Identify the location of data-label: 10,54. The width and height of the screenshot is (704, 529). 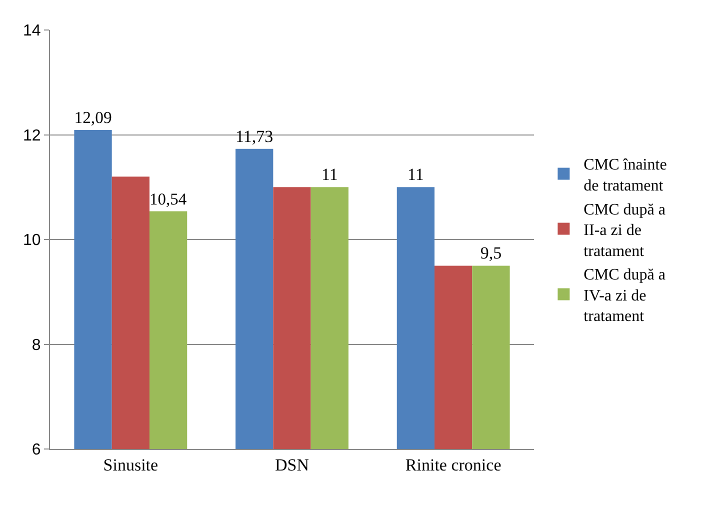
(168, 198).